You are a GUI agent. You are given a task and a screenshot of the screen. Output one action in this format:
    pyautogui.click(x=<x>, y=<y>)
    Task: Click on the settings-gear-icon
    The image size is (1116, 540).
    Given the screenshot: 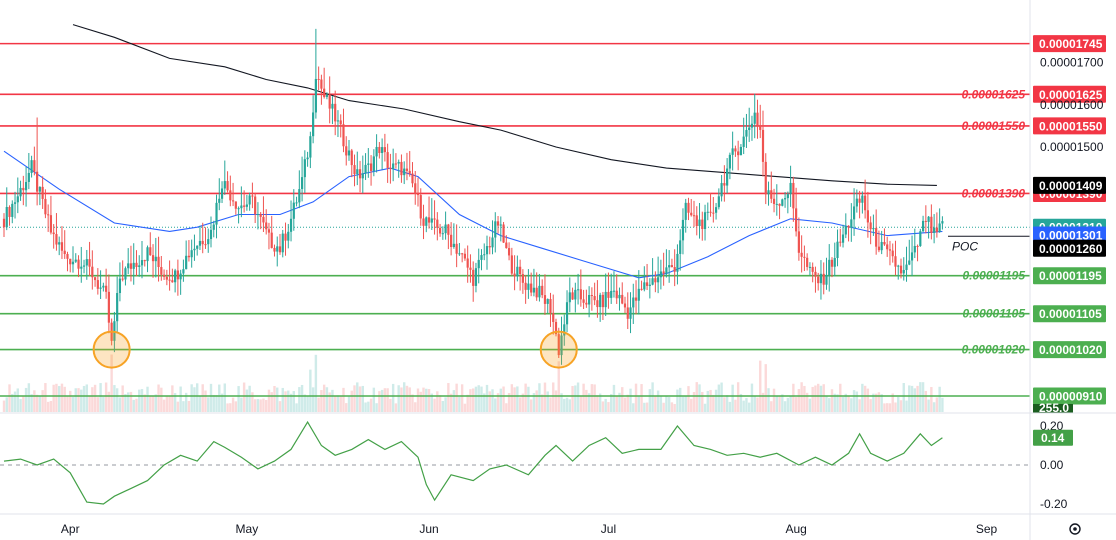 What is the action you would take?
    pyautogui.click(x=1075, y=529)
    